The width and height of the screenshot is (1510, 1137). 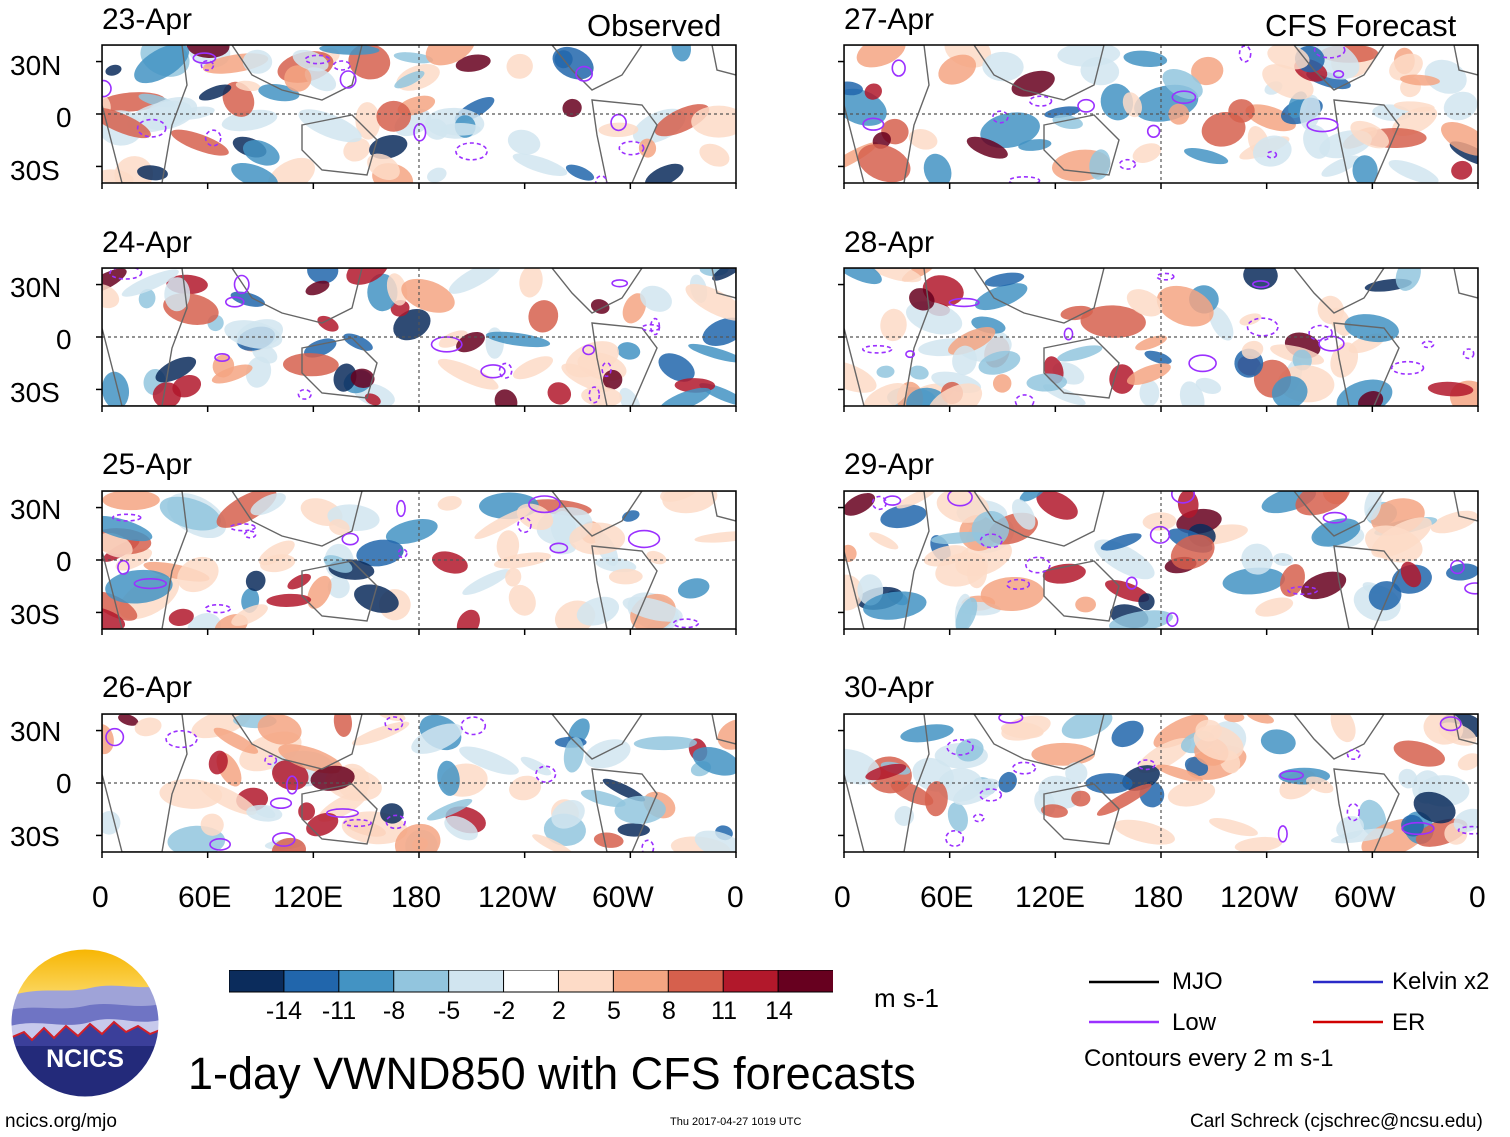 What do you see at coordinates (1409, 1022) in the screenshot?
I see `legend-label-er: ER` at bounding box center [1409, 1022].